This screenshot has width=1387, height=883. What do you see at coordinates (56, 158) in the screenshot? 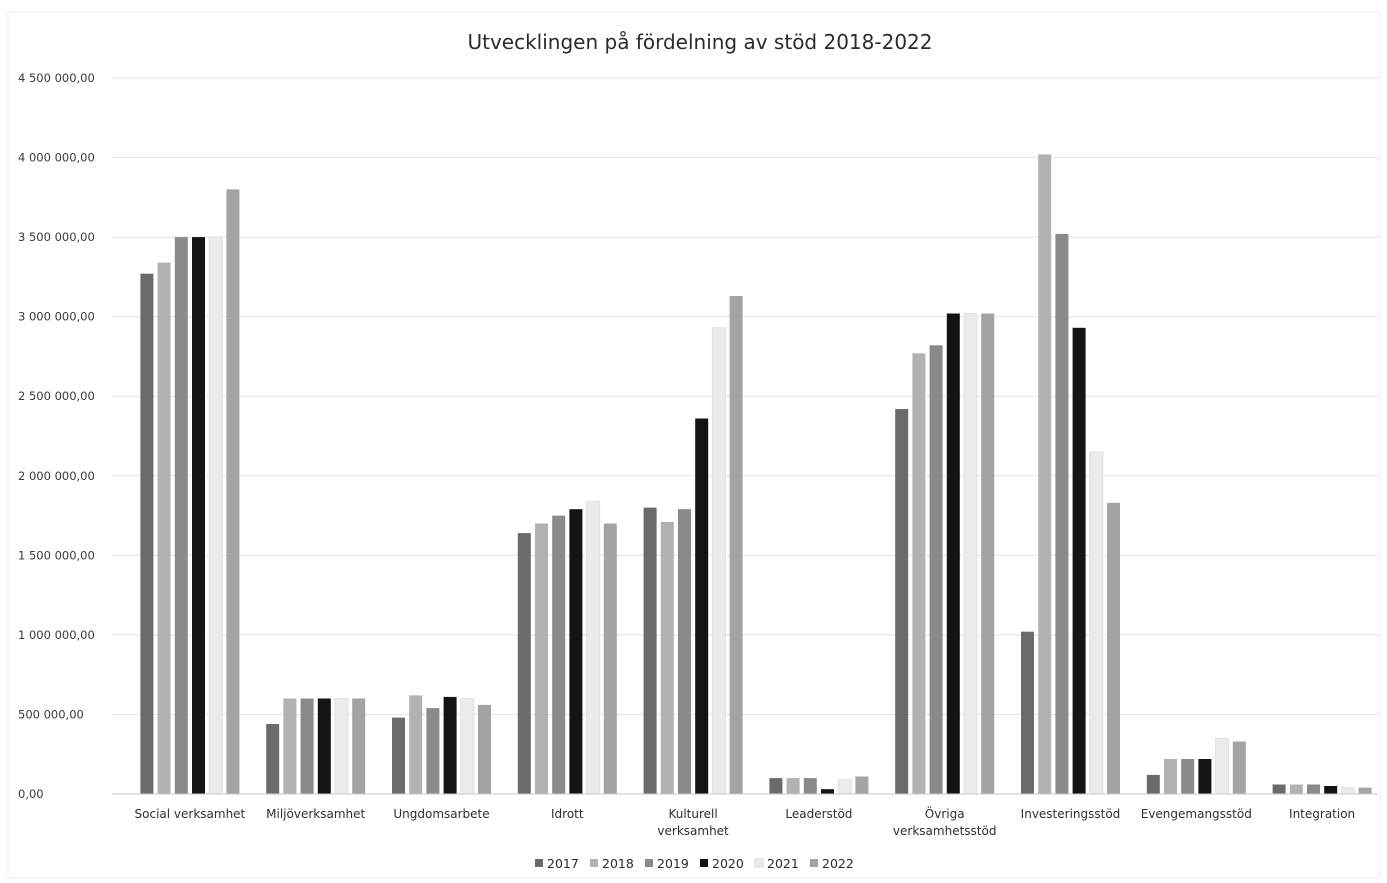
I see `y-tick-label: 4 000 000,00` at bounding box center [56, 158].